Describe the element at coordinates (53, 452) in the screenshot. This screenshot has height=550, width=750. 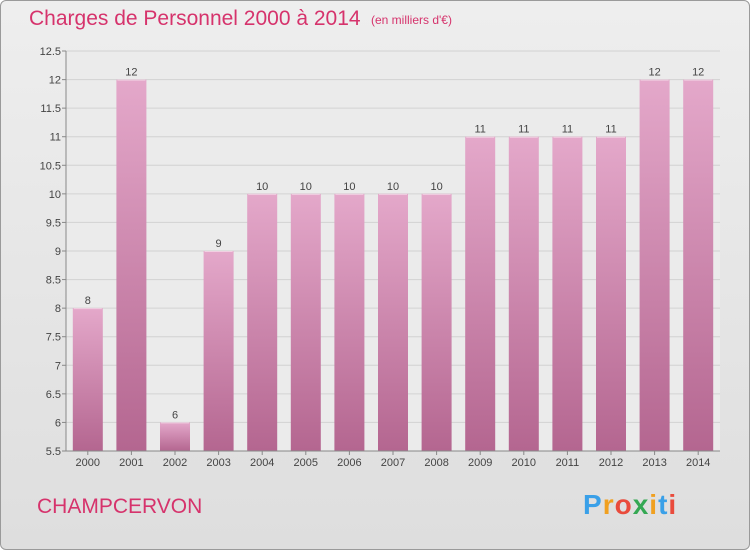
I see `y-tick-label: 5.5` at that location.